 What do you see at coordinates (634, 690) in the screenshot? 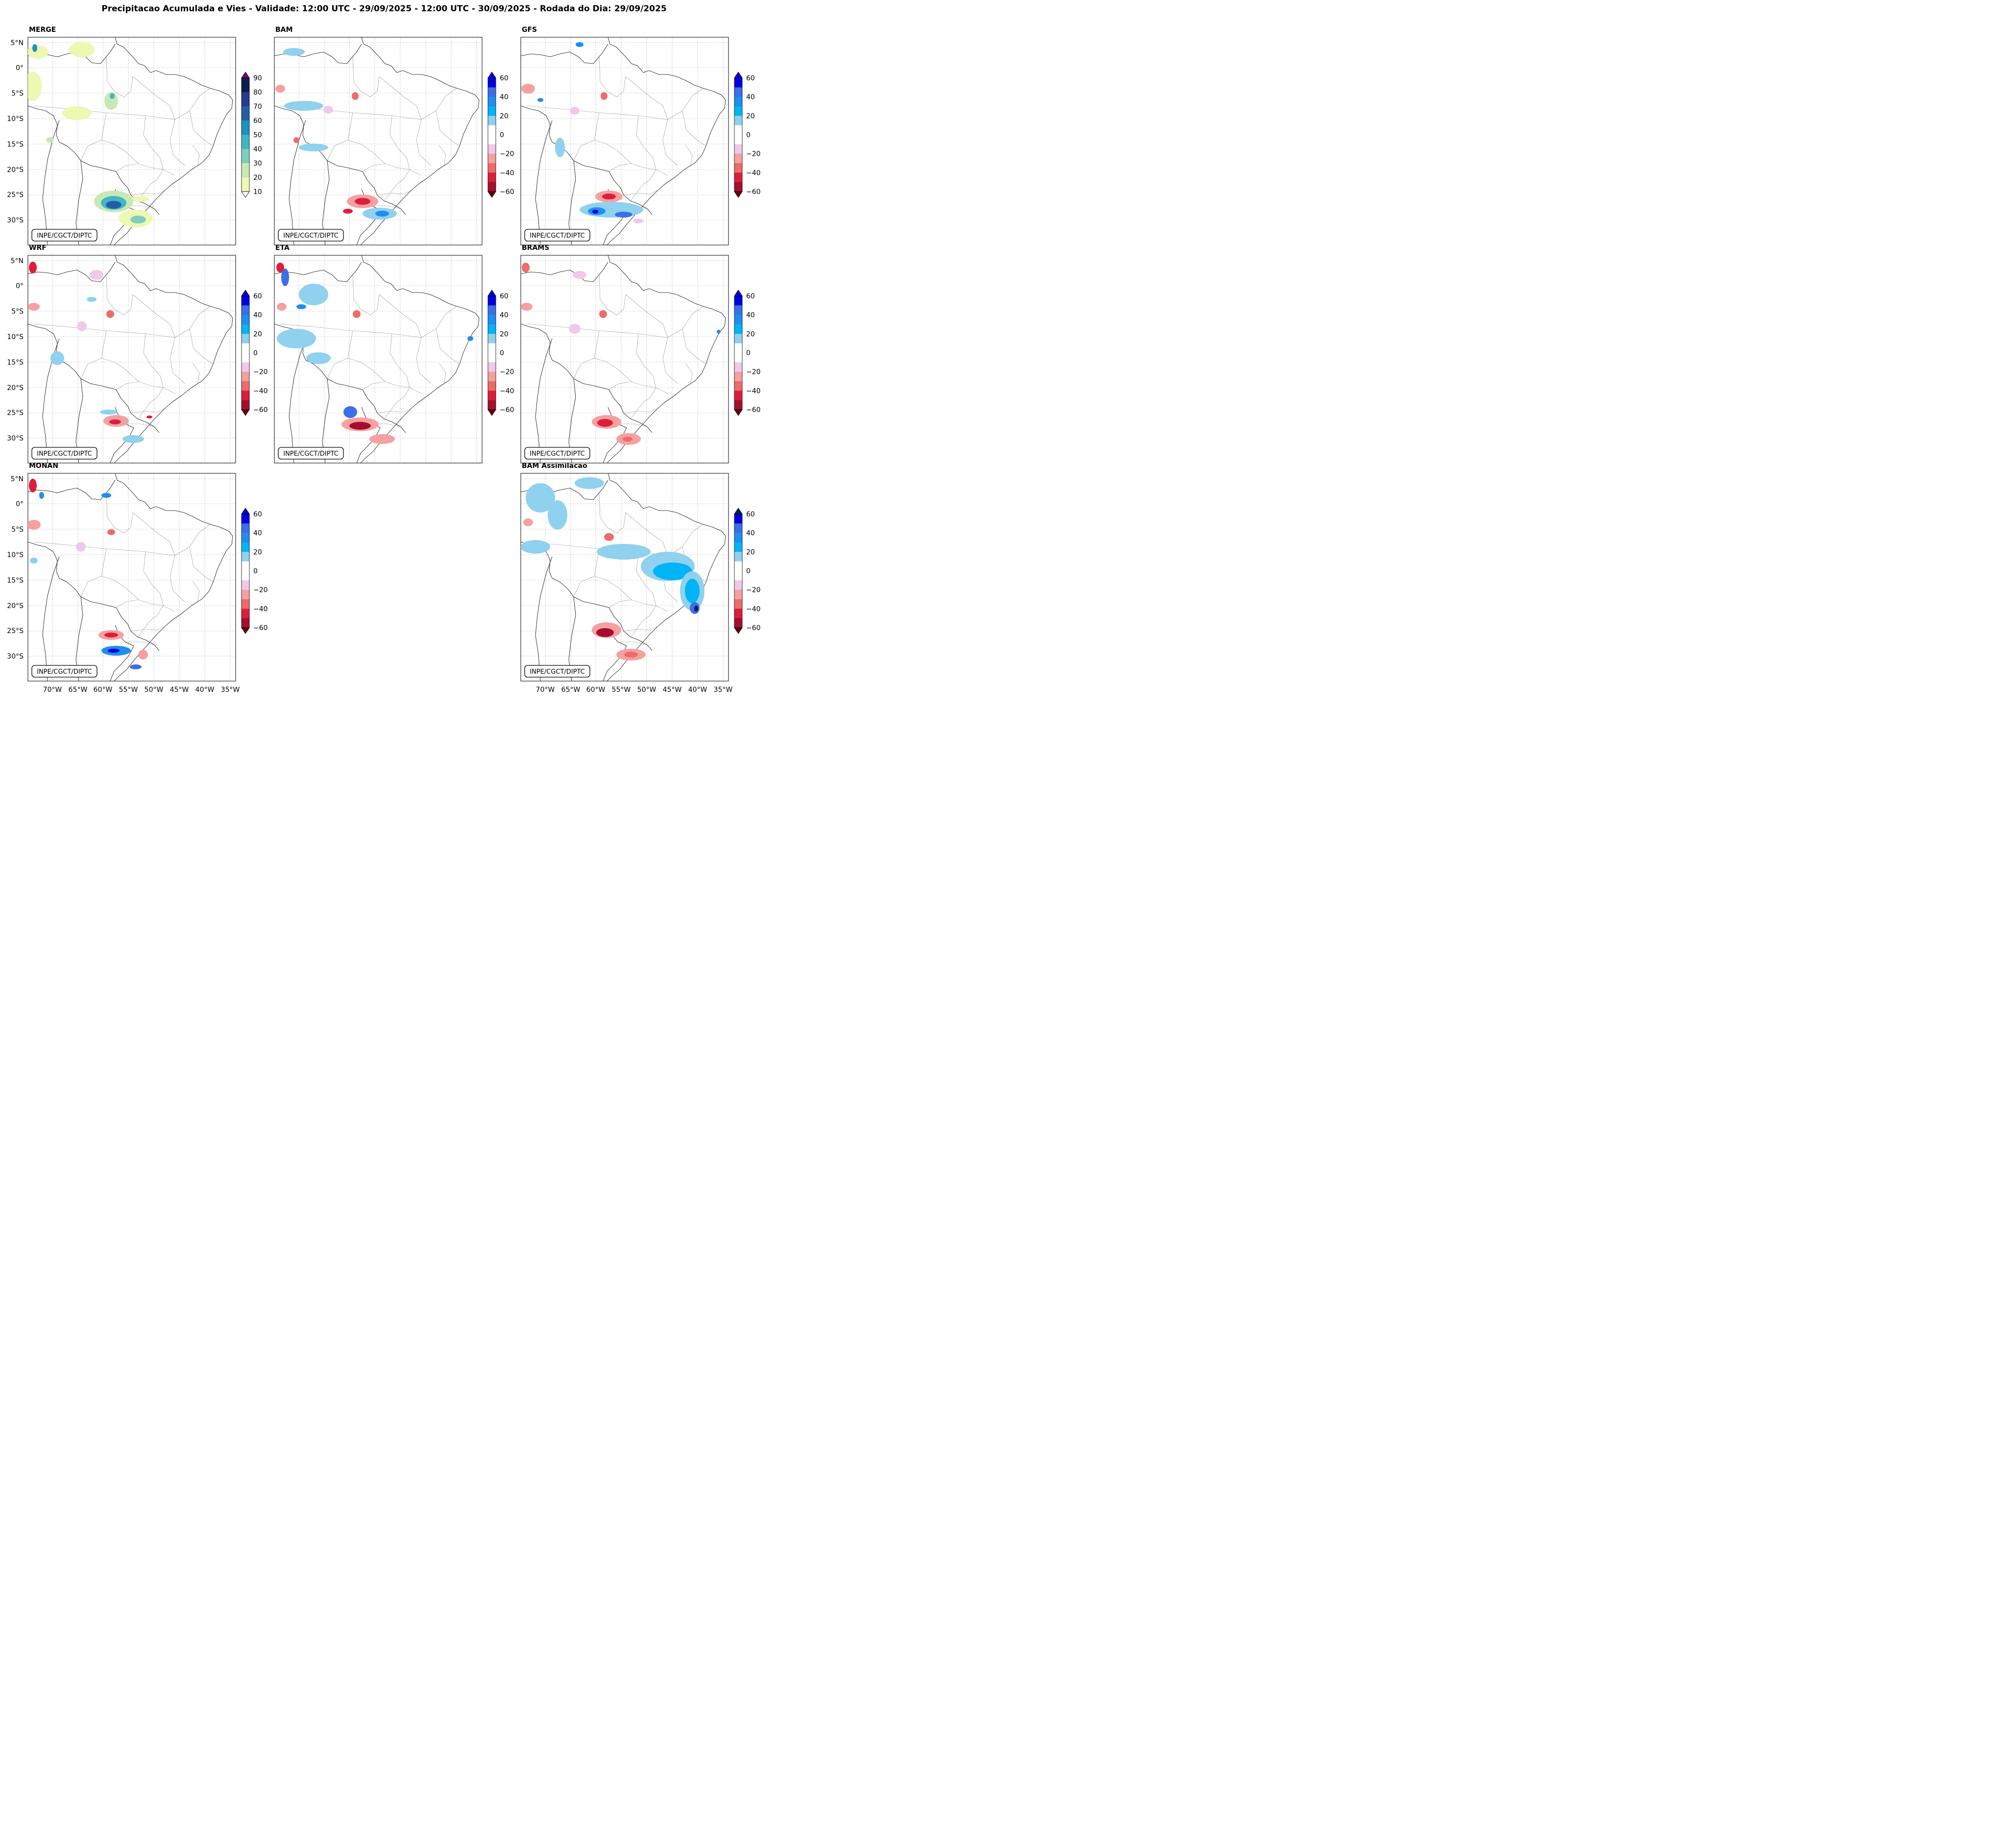
I see `lon-axis-bam-assim: 70°W 65°W 60°W 55°W 50°W 45°W 40°W 35°W` at bounding box center [634, 690].